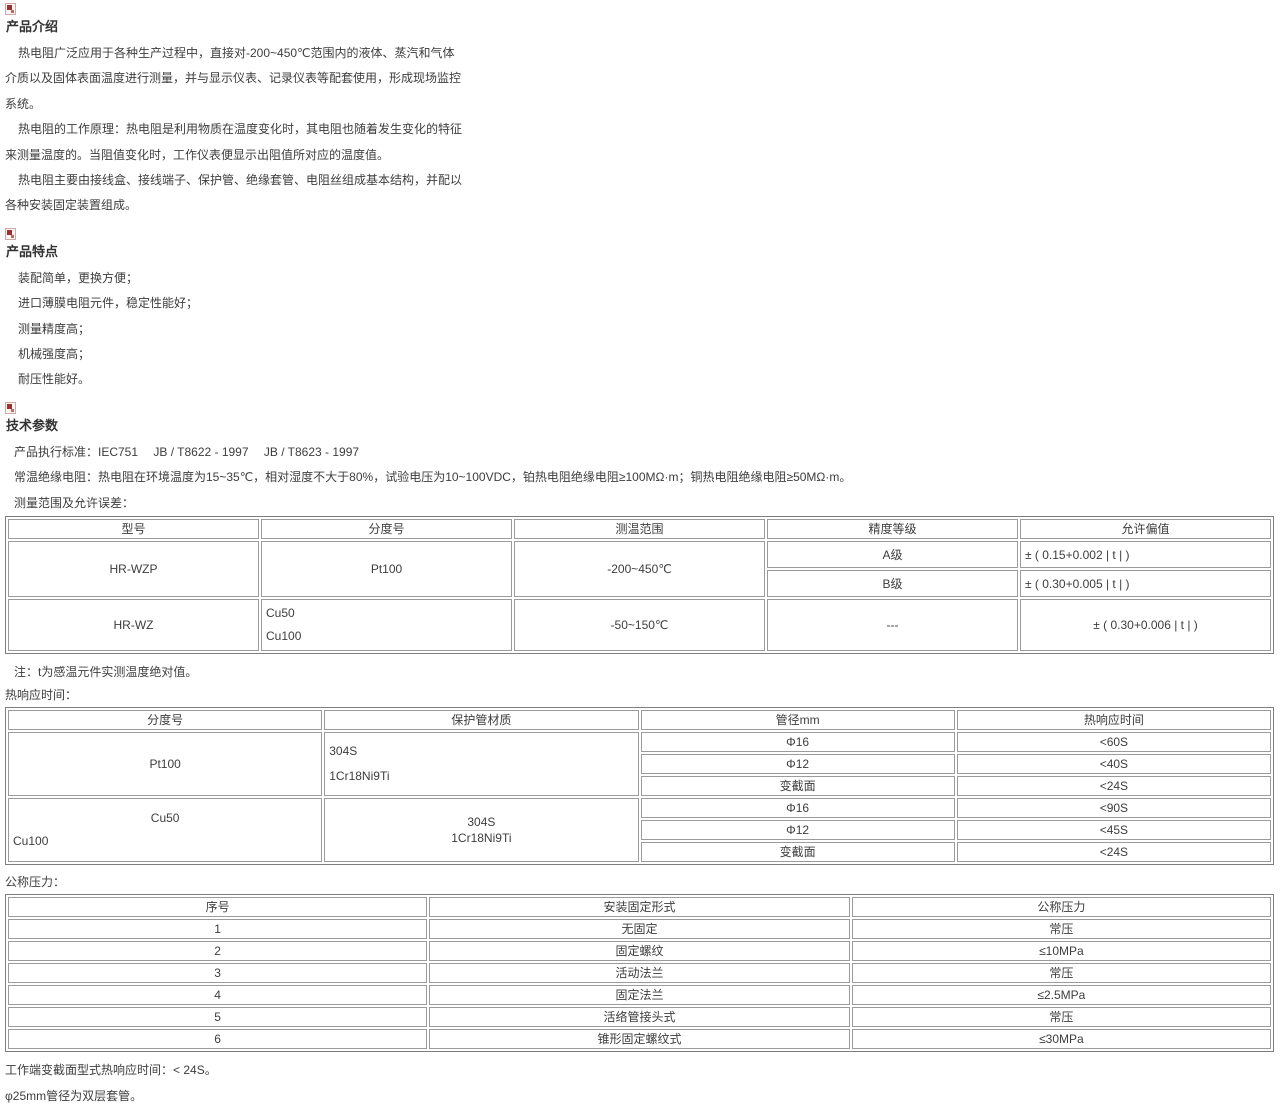 This screenshot has width=1284, height=1109. I want to click on grade-cell: A级, so click(892, 555).